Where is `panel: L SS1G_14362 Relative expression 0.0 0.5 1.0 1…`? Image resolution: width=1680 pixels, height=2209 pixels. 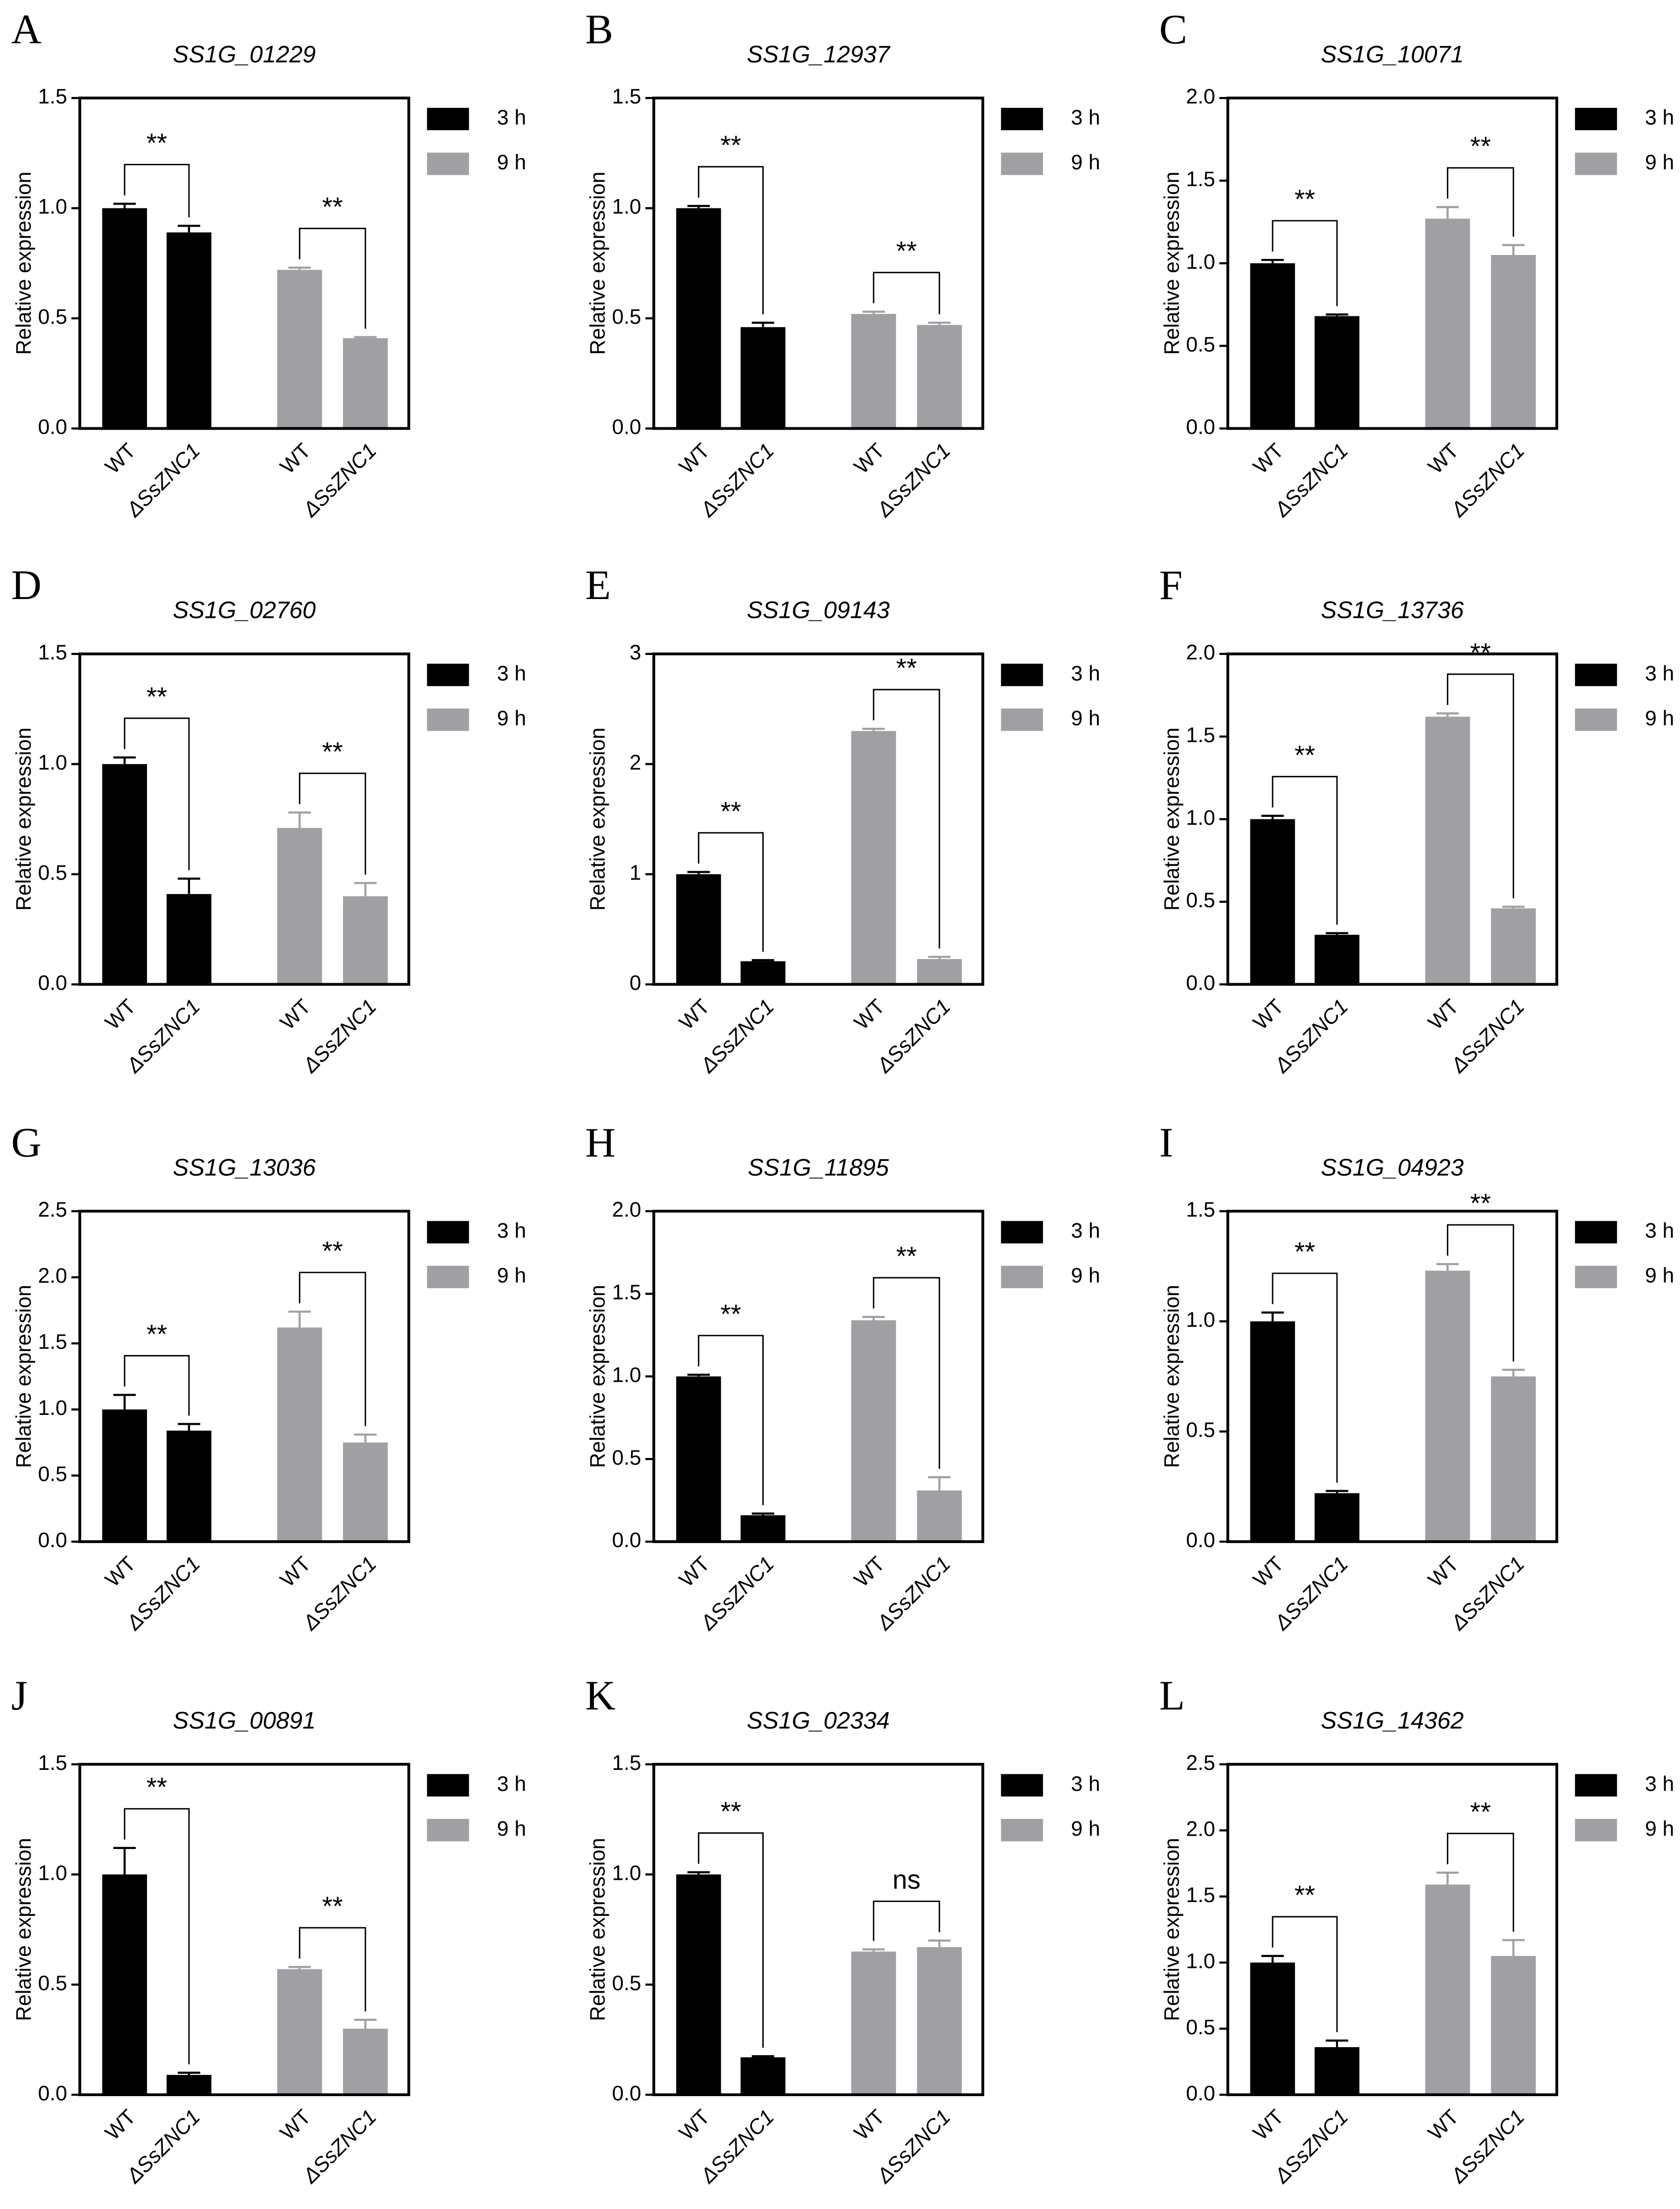
panel: L SS1G_14362 Relative expression 0.0 0.5 1.0 1… is located at coordinates (1416, 1930).